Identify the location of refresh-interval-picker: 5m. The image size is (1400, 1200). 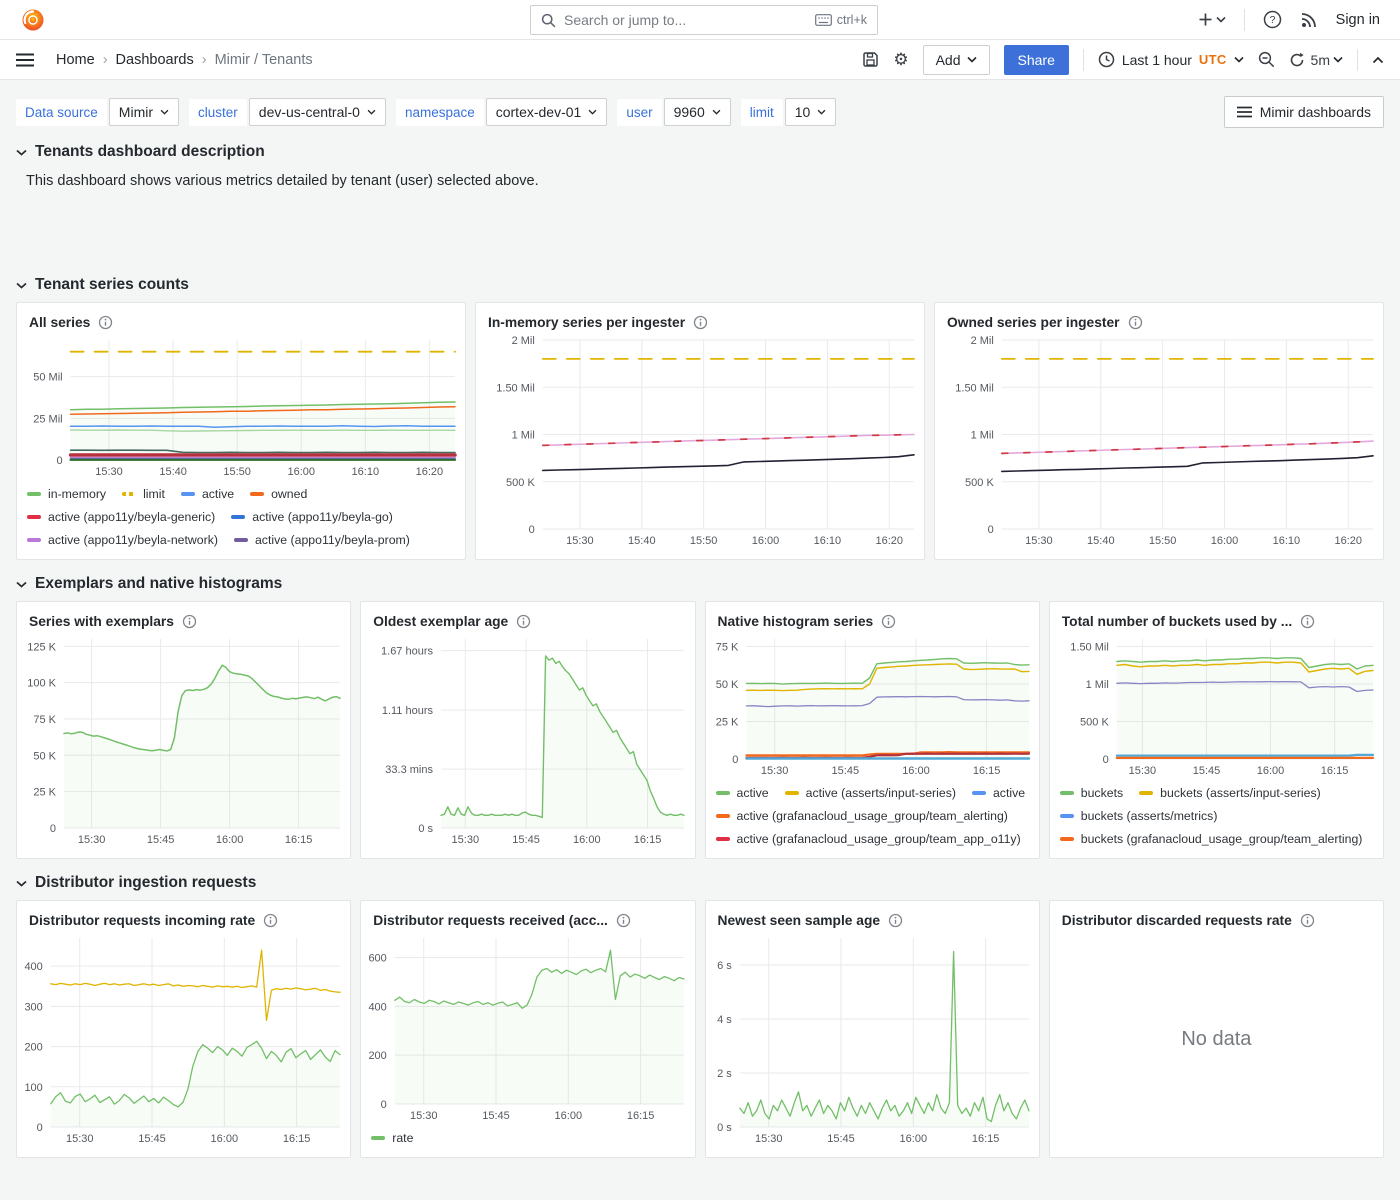
(1327, 60).